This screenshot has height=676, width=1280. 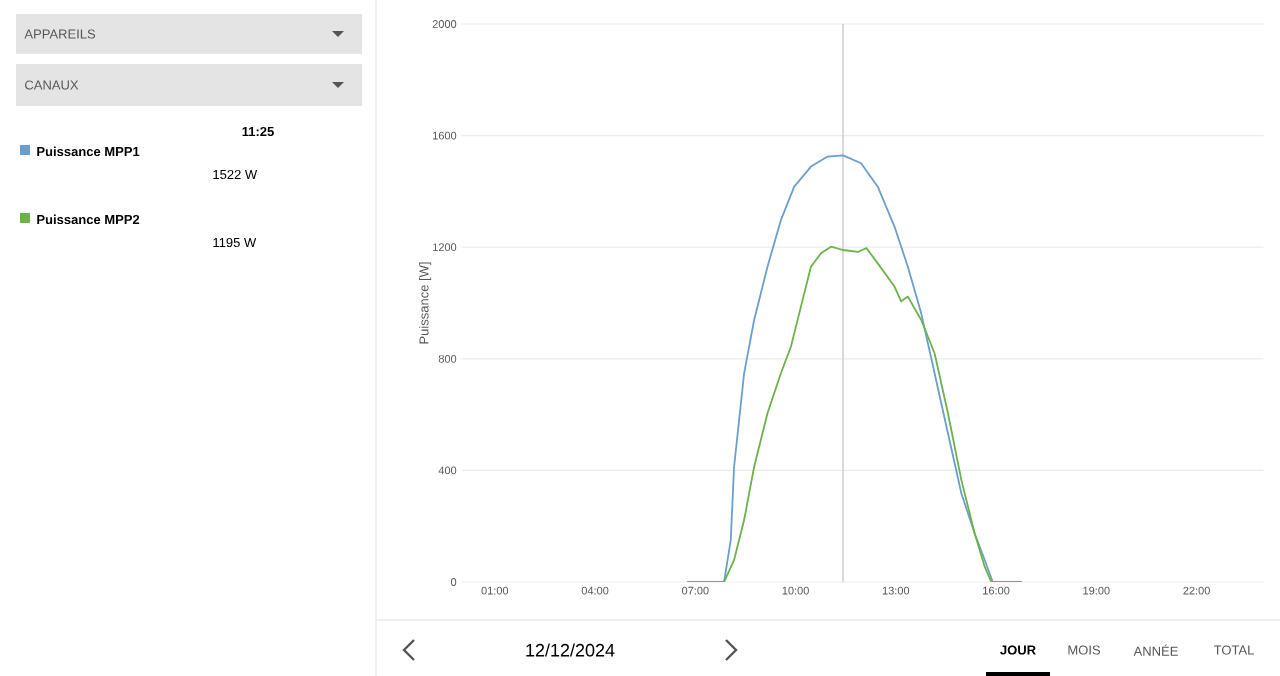 I want to click on line-series, so click(x=854, y=413).